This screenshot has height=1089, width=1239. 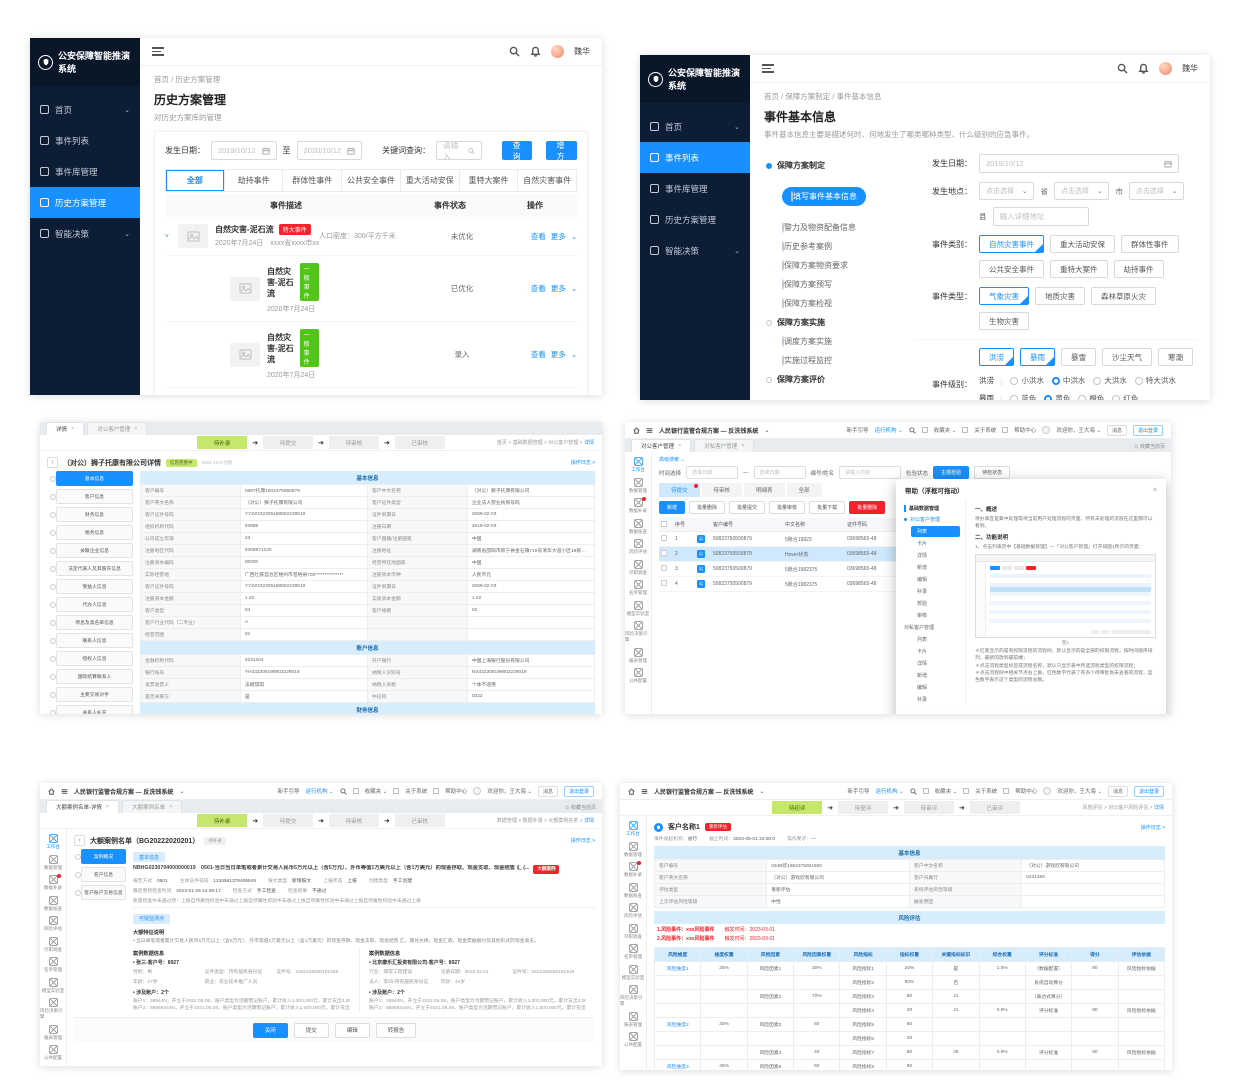 What do you see at coordinates (919, 628) in the screenshot?
I see `help-nav-group: 对私客户管理` at bounding box center [919, 628].